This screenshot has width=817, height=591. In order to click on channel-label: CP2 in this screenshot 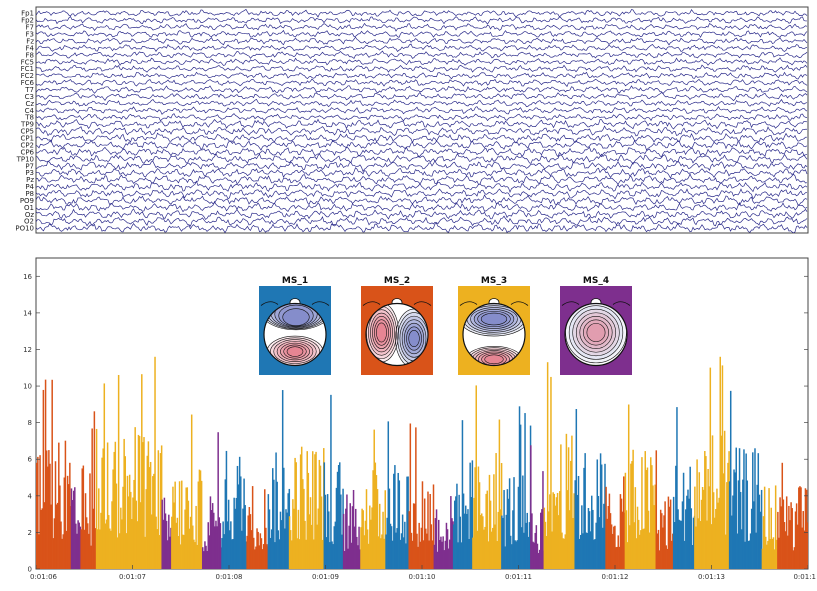, I will do `click(27, 146)`.